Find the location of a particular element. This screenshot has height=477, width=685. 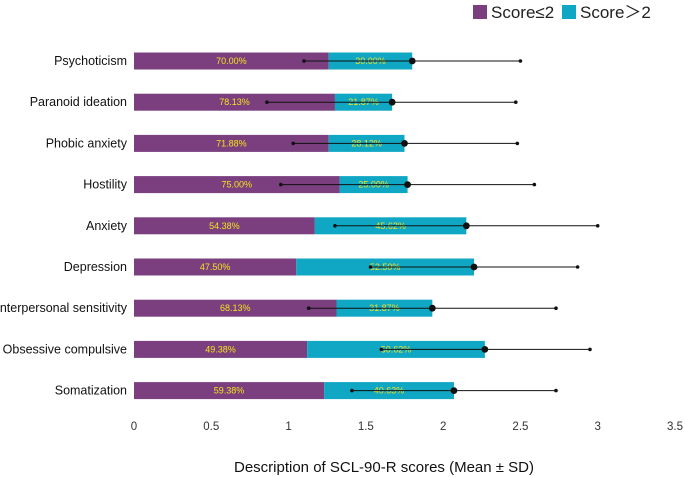

percent-label-score-low: 49.38% is located at coordinates (220, 349).